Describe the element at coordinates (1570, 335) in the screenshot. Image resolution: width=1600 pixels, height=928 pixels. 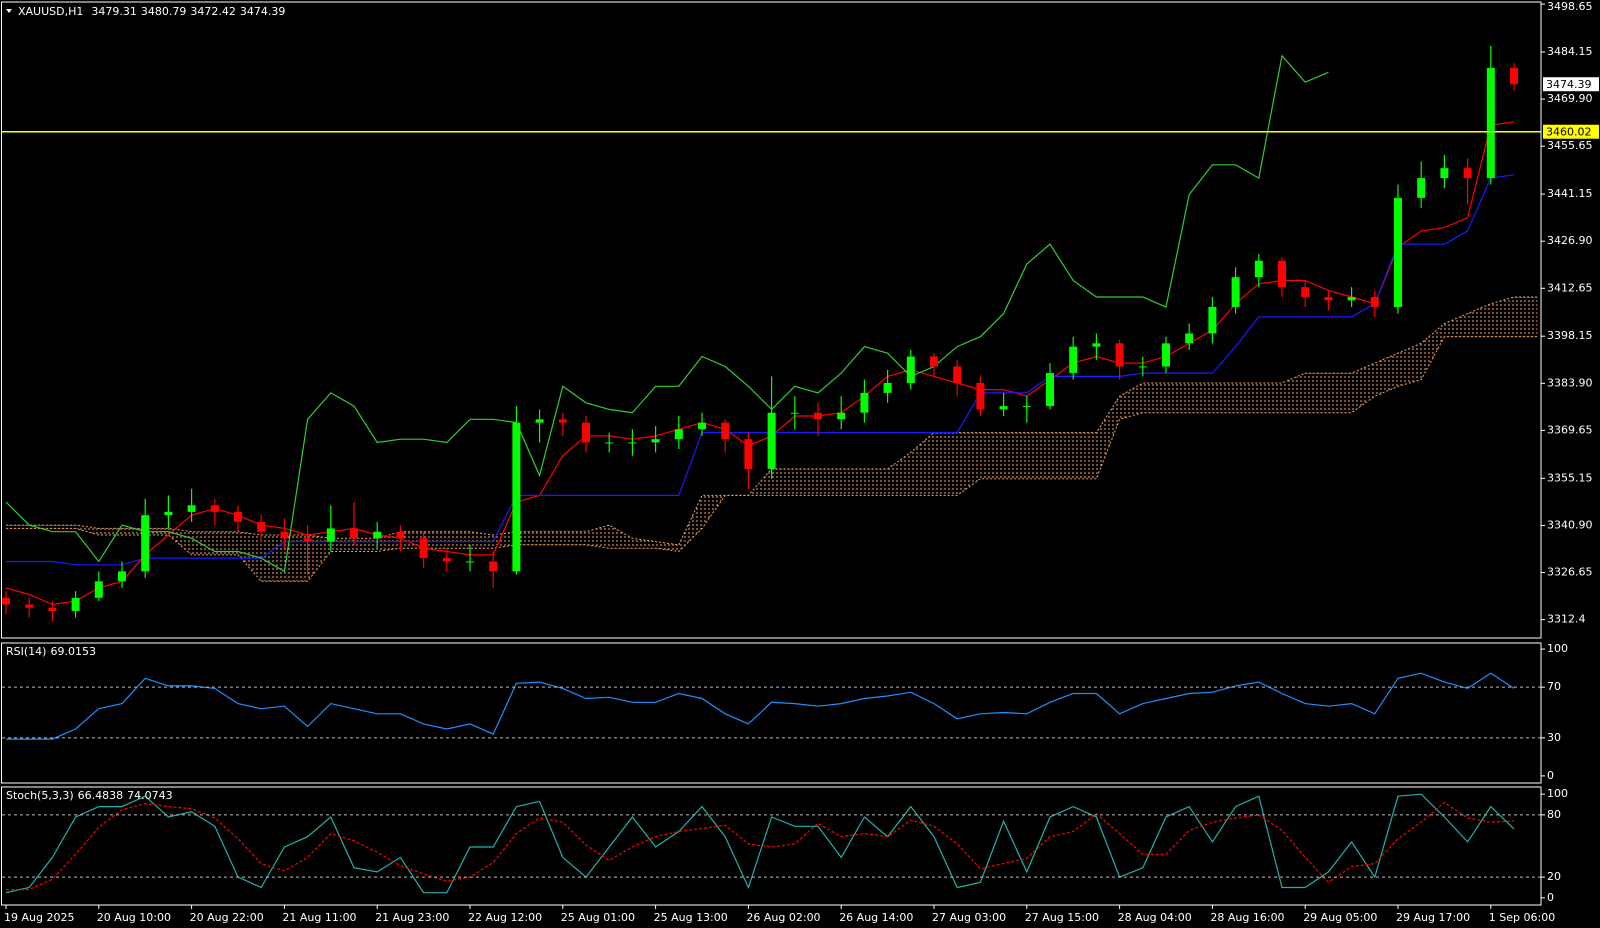
I see `y-tick-label: 3398.15` at that location.